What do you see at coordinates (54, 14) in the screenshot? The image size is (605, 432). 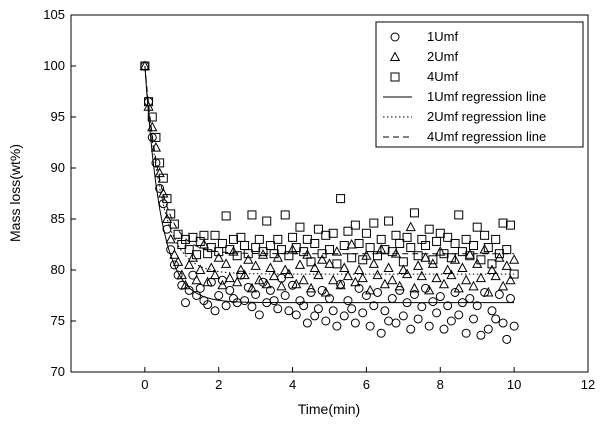 I see `y-tick-label: 105` at bounding box center [54, 14].